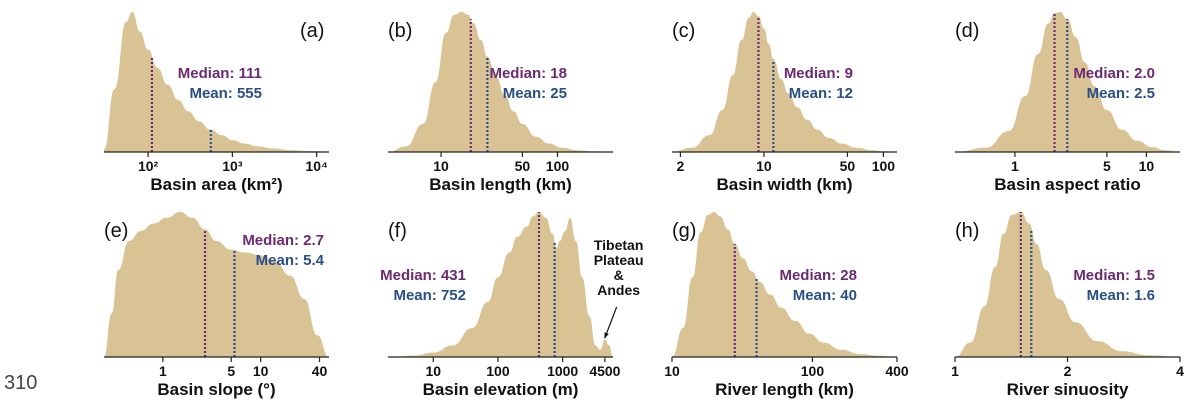  What do you see at coordinates (216, 184) in the screenshot?
I see `x-axis-title: Basin area (km²)` at bounding box center [216, 184].